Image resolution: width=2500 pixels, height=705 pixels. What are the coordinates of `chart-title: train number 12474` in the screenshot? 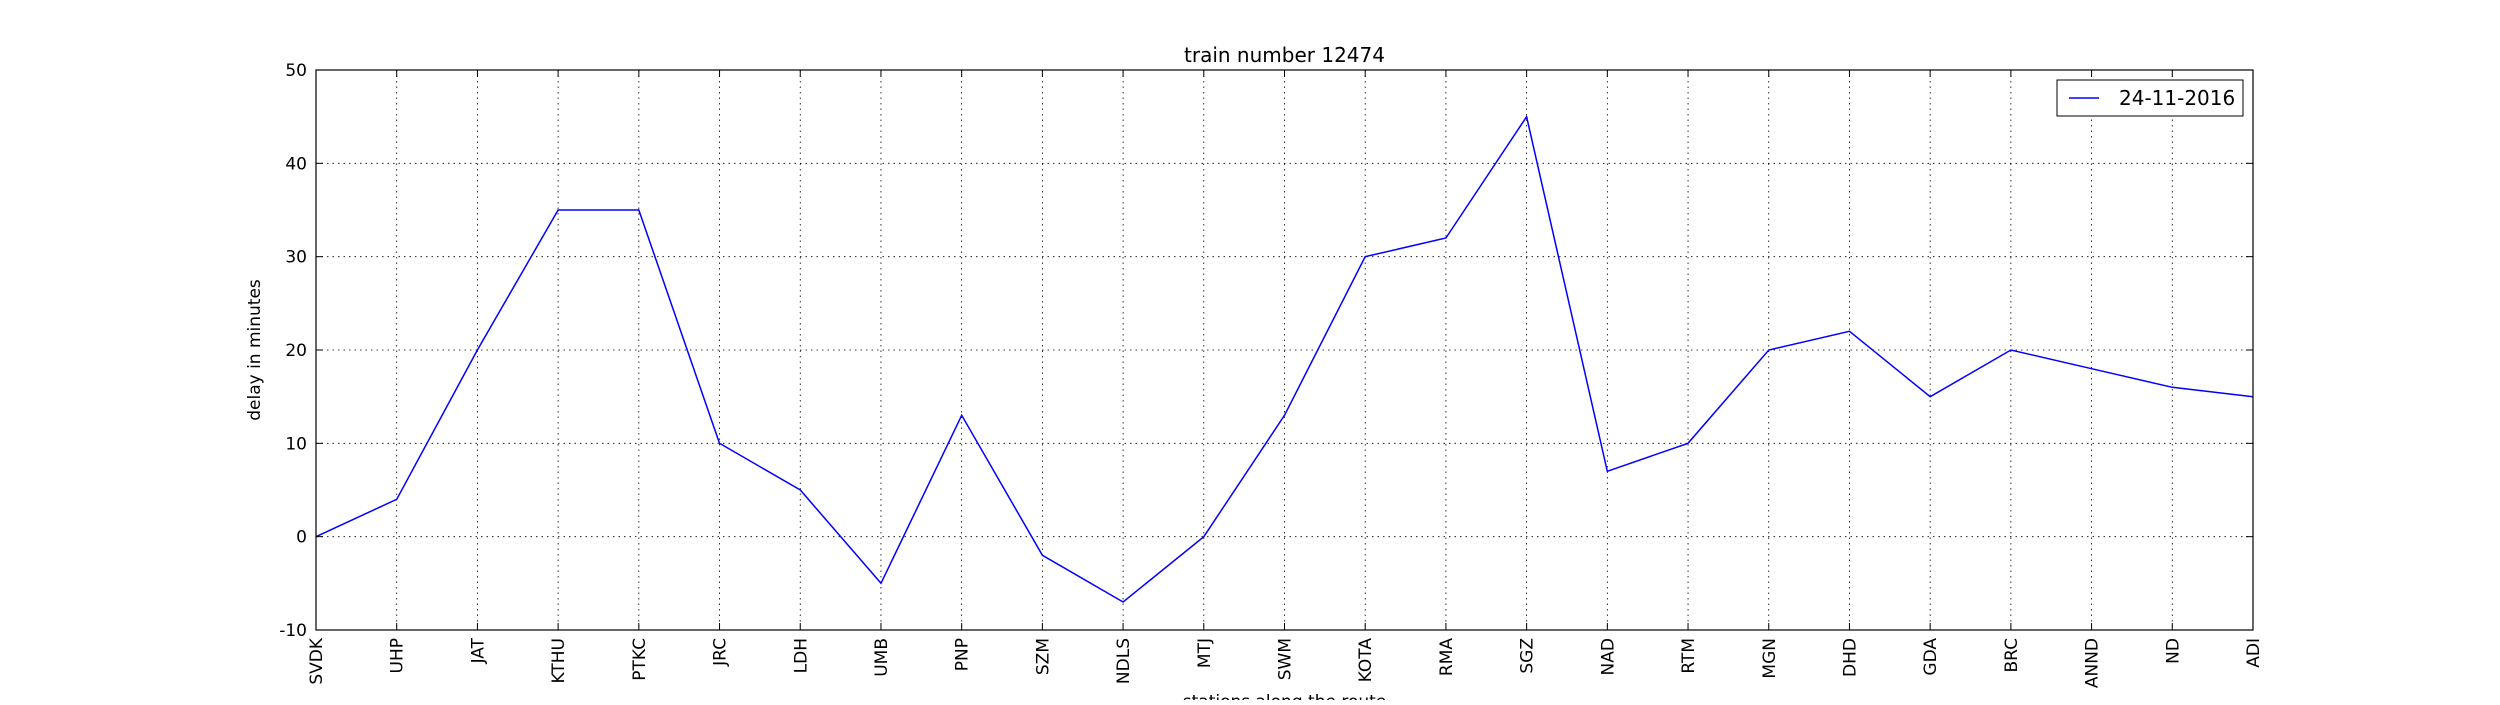 It's located at (1284, 55).